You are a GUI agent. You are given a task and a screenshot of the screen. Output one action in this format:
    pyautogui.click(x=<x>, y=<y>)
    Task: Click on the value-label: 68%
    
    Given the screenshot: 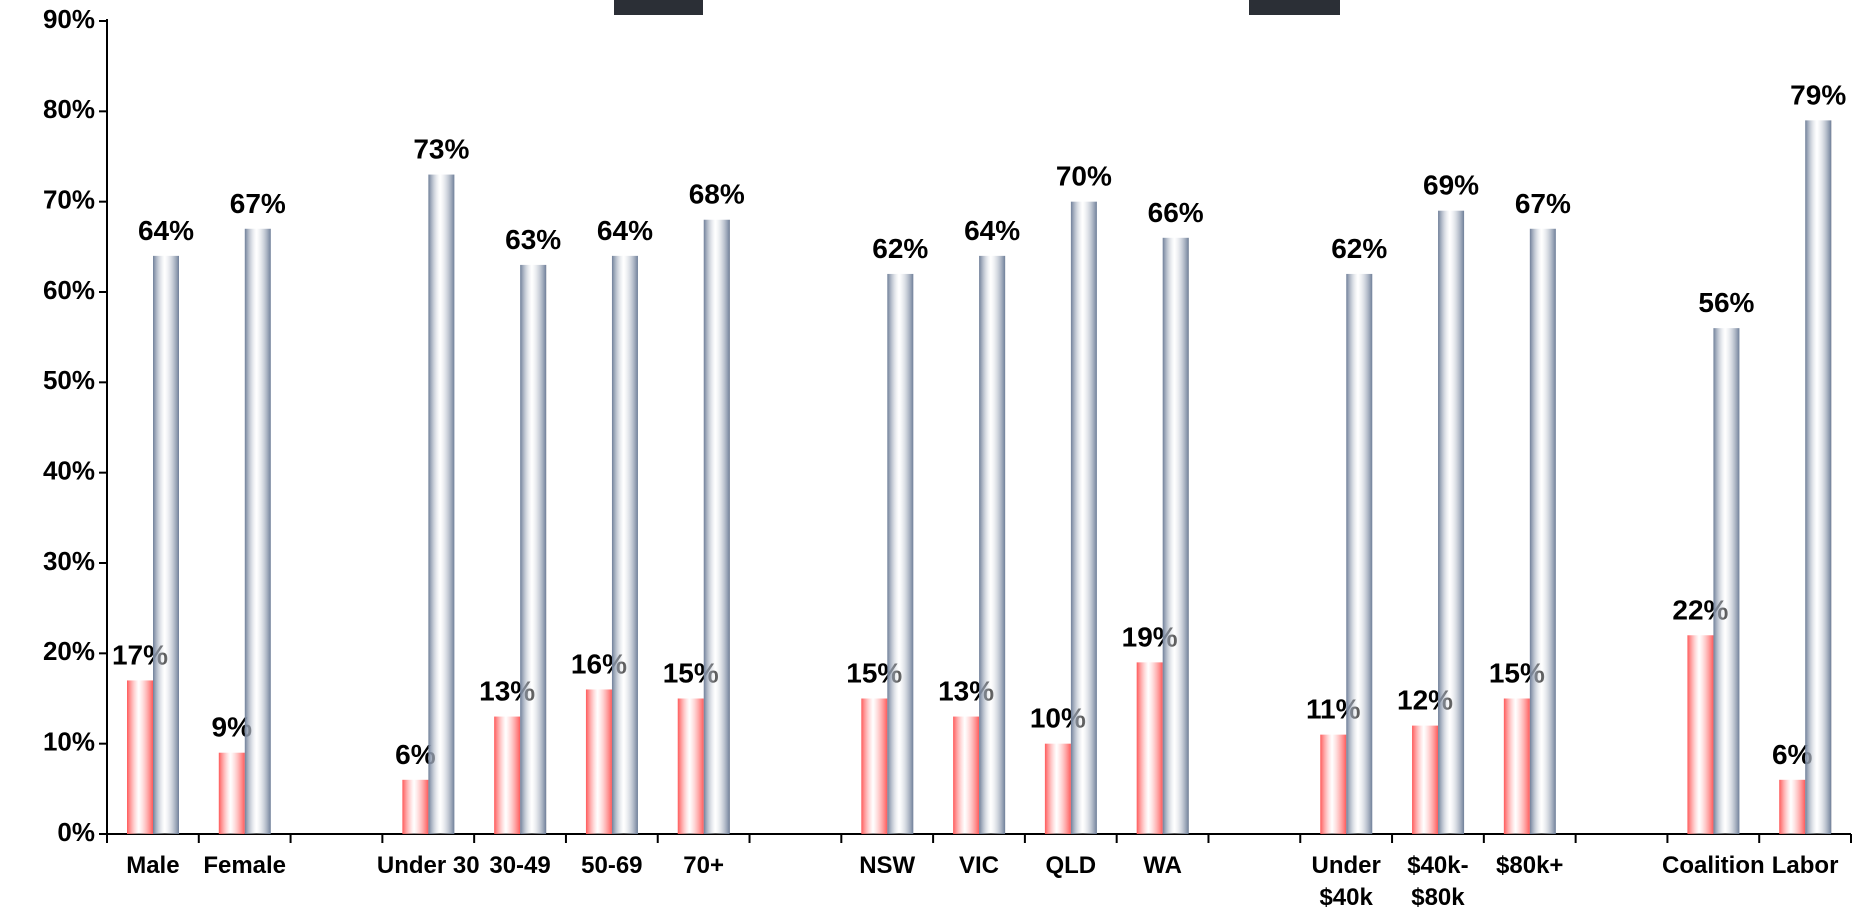 What is the action you would take?
    pyautogui.click(x=717, y=194)
    